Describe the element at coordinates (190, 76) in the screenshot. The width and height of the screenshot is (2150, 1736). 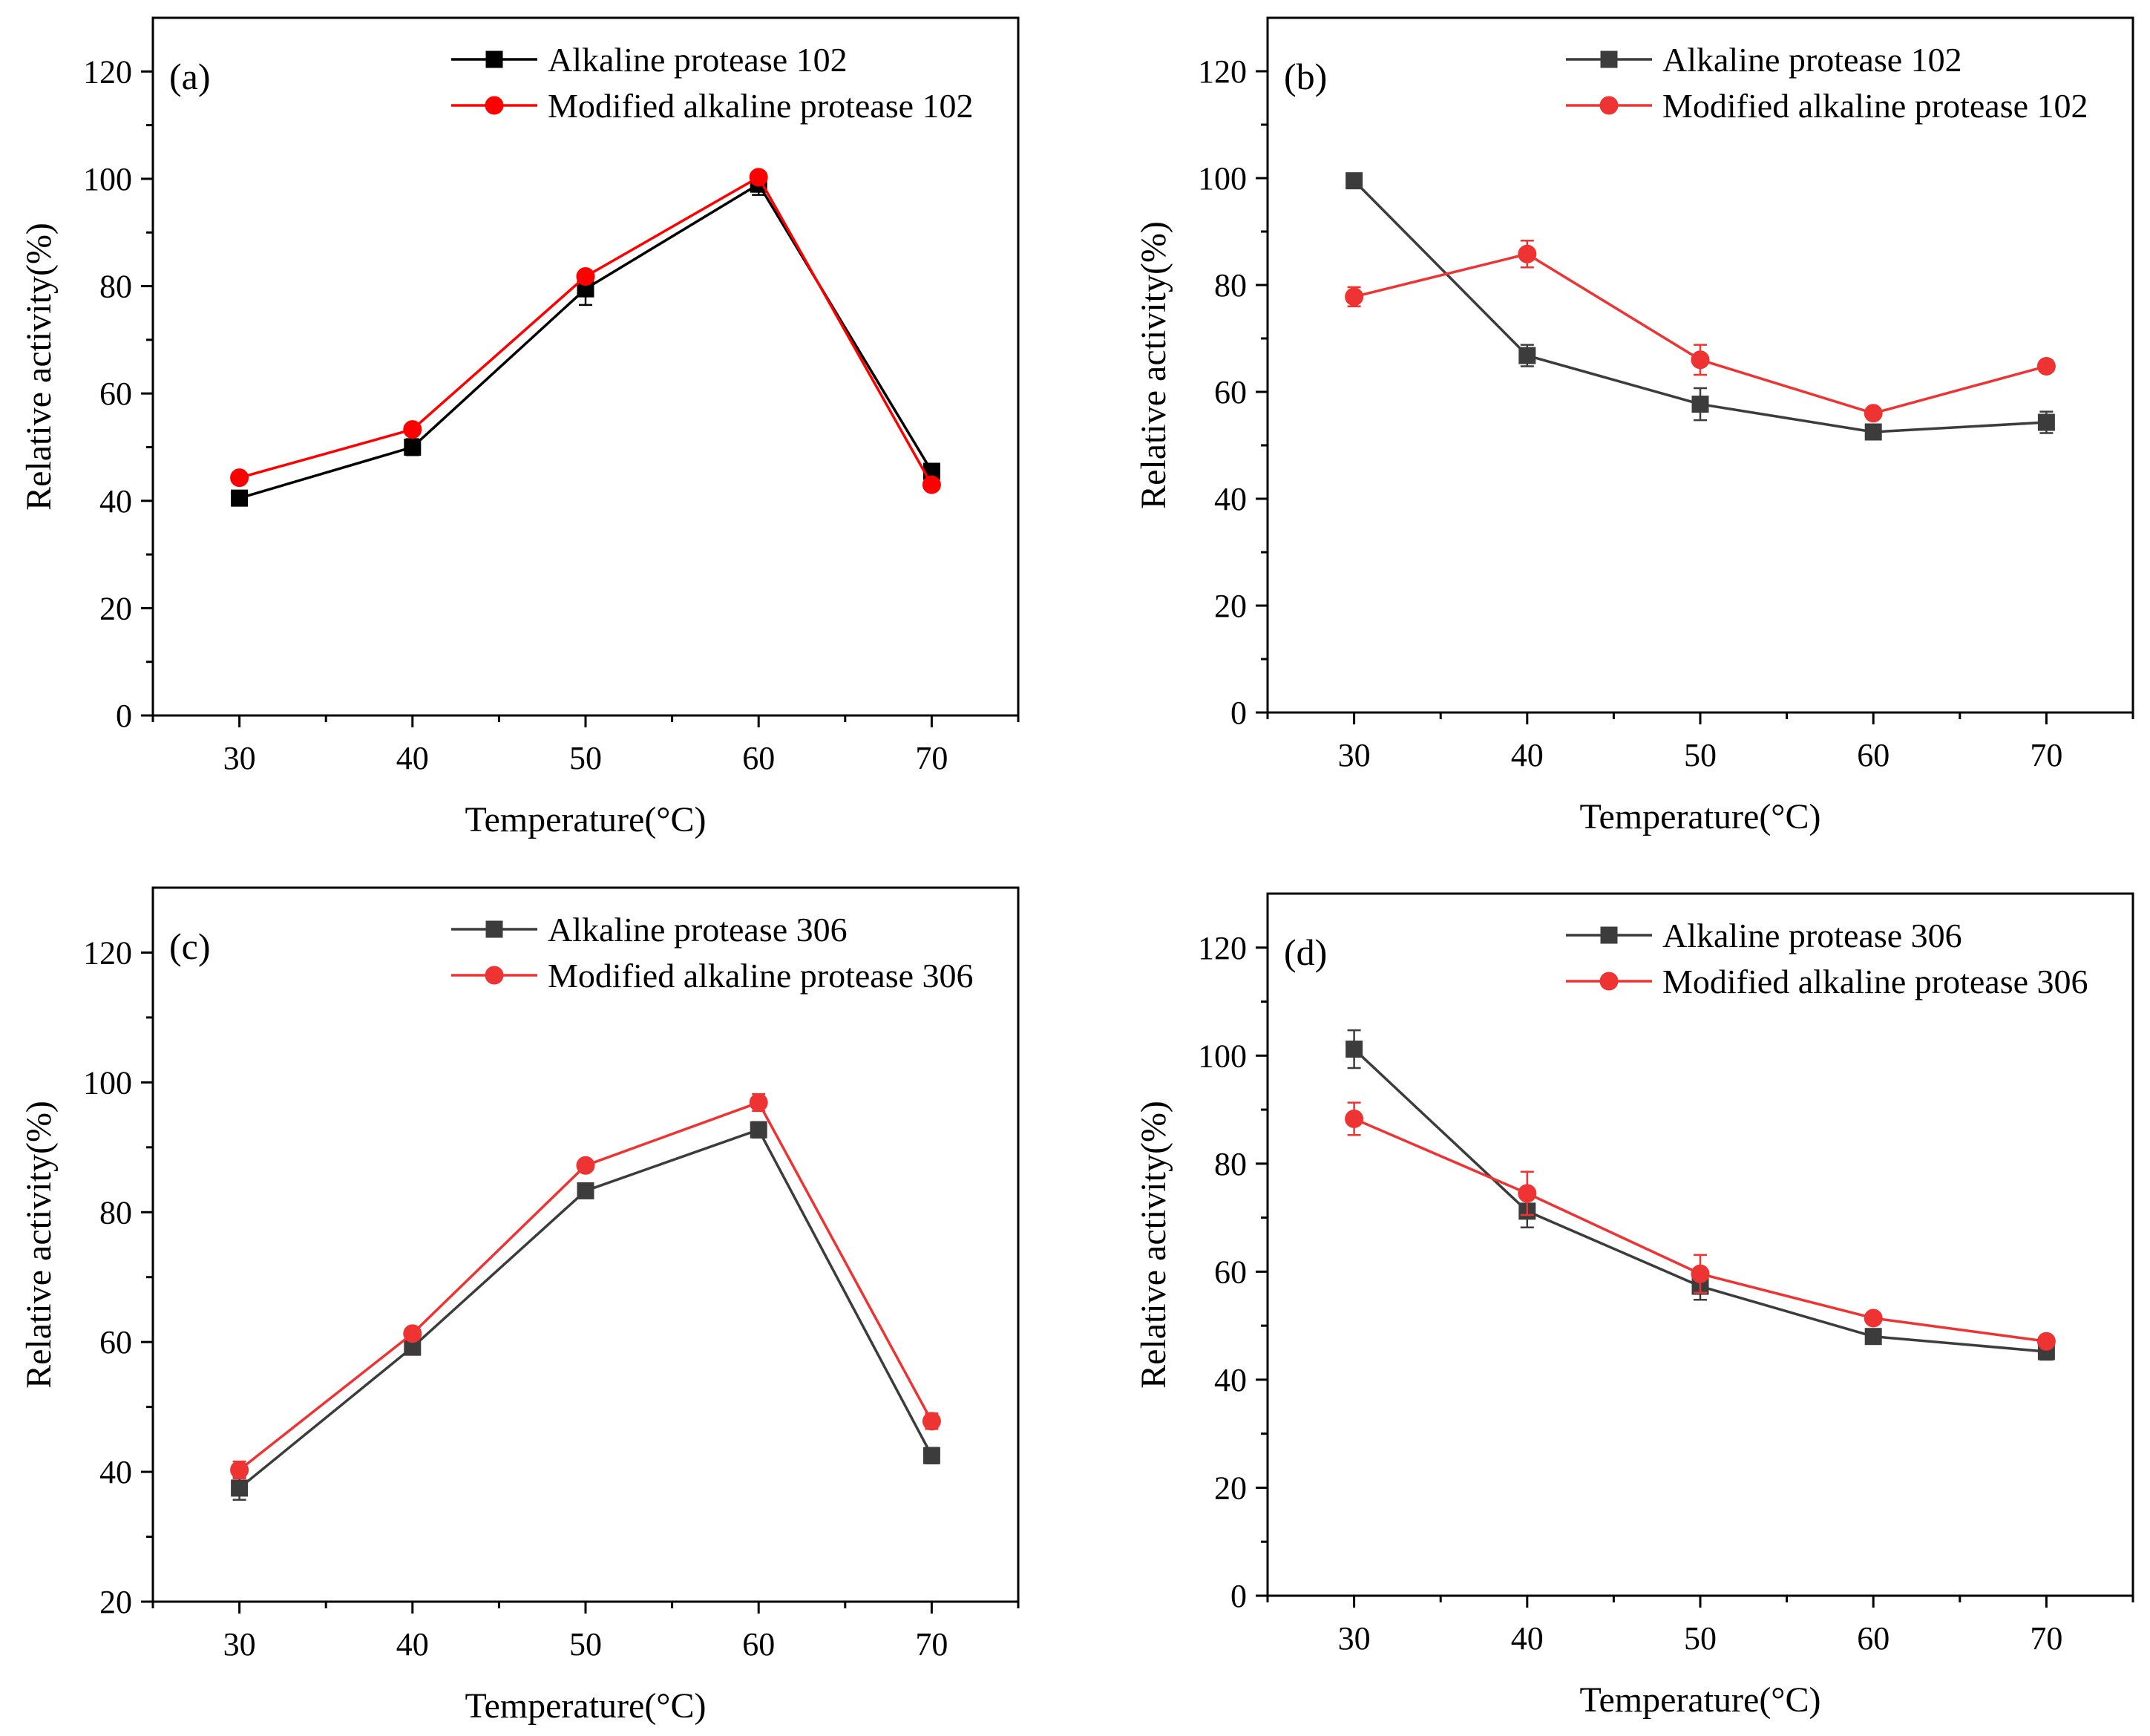
I see `panel-label: (a)` at that location.